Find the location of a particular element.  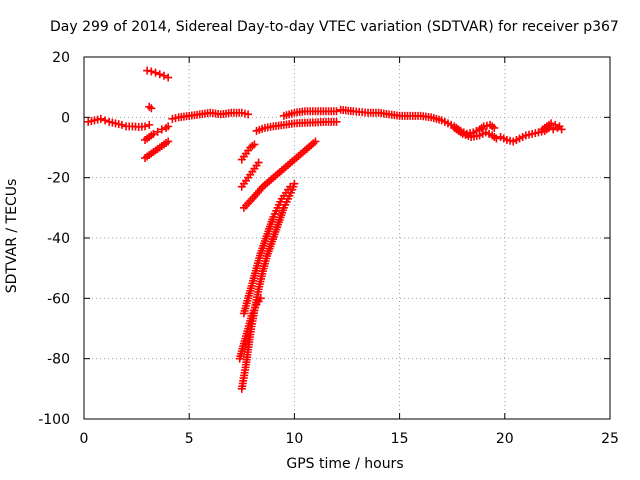

y-tick-label: -80 is located at coordinates (58, 360).